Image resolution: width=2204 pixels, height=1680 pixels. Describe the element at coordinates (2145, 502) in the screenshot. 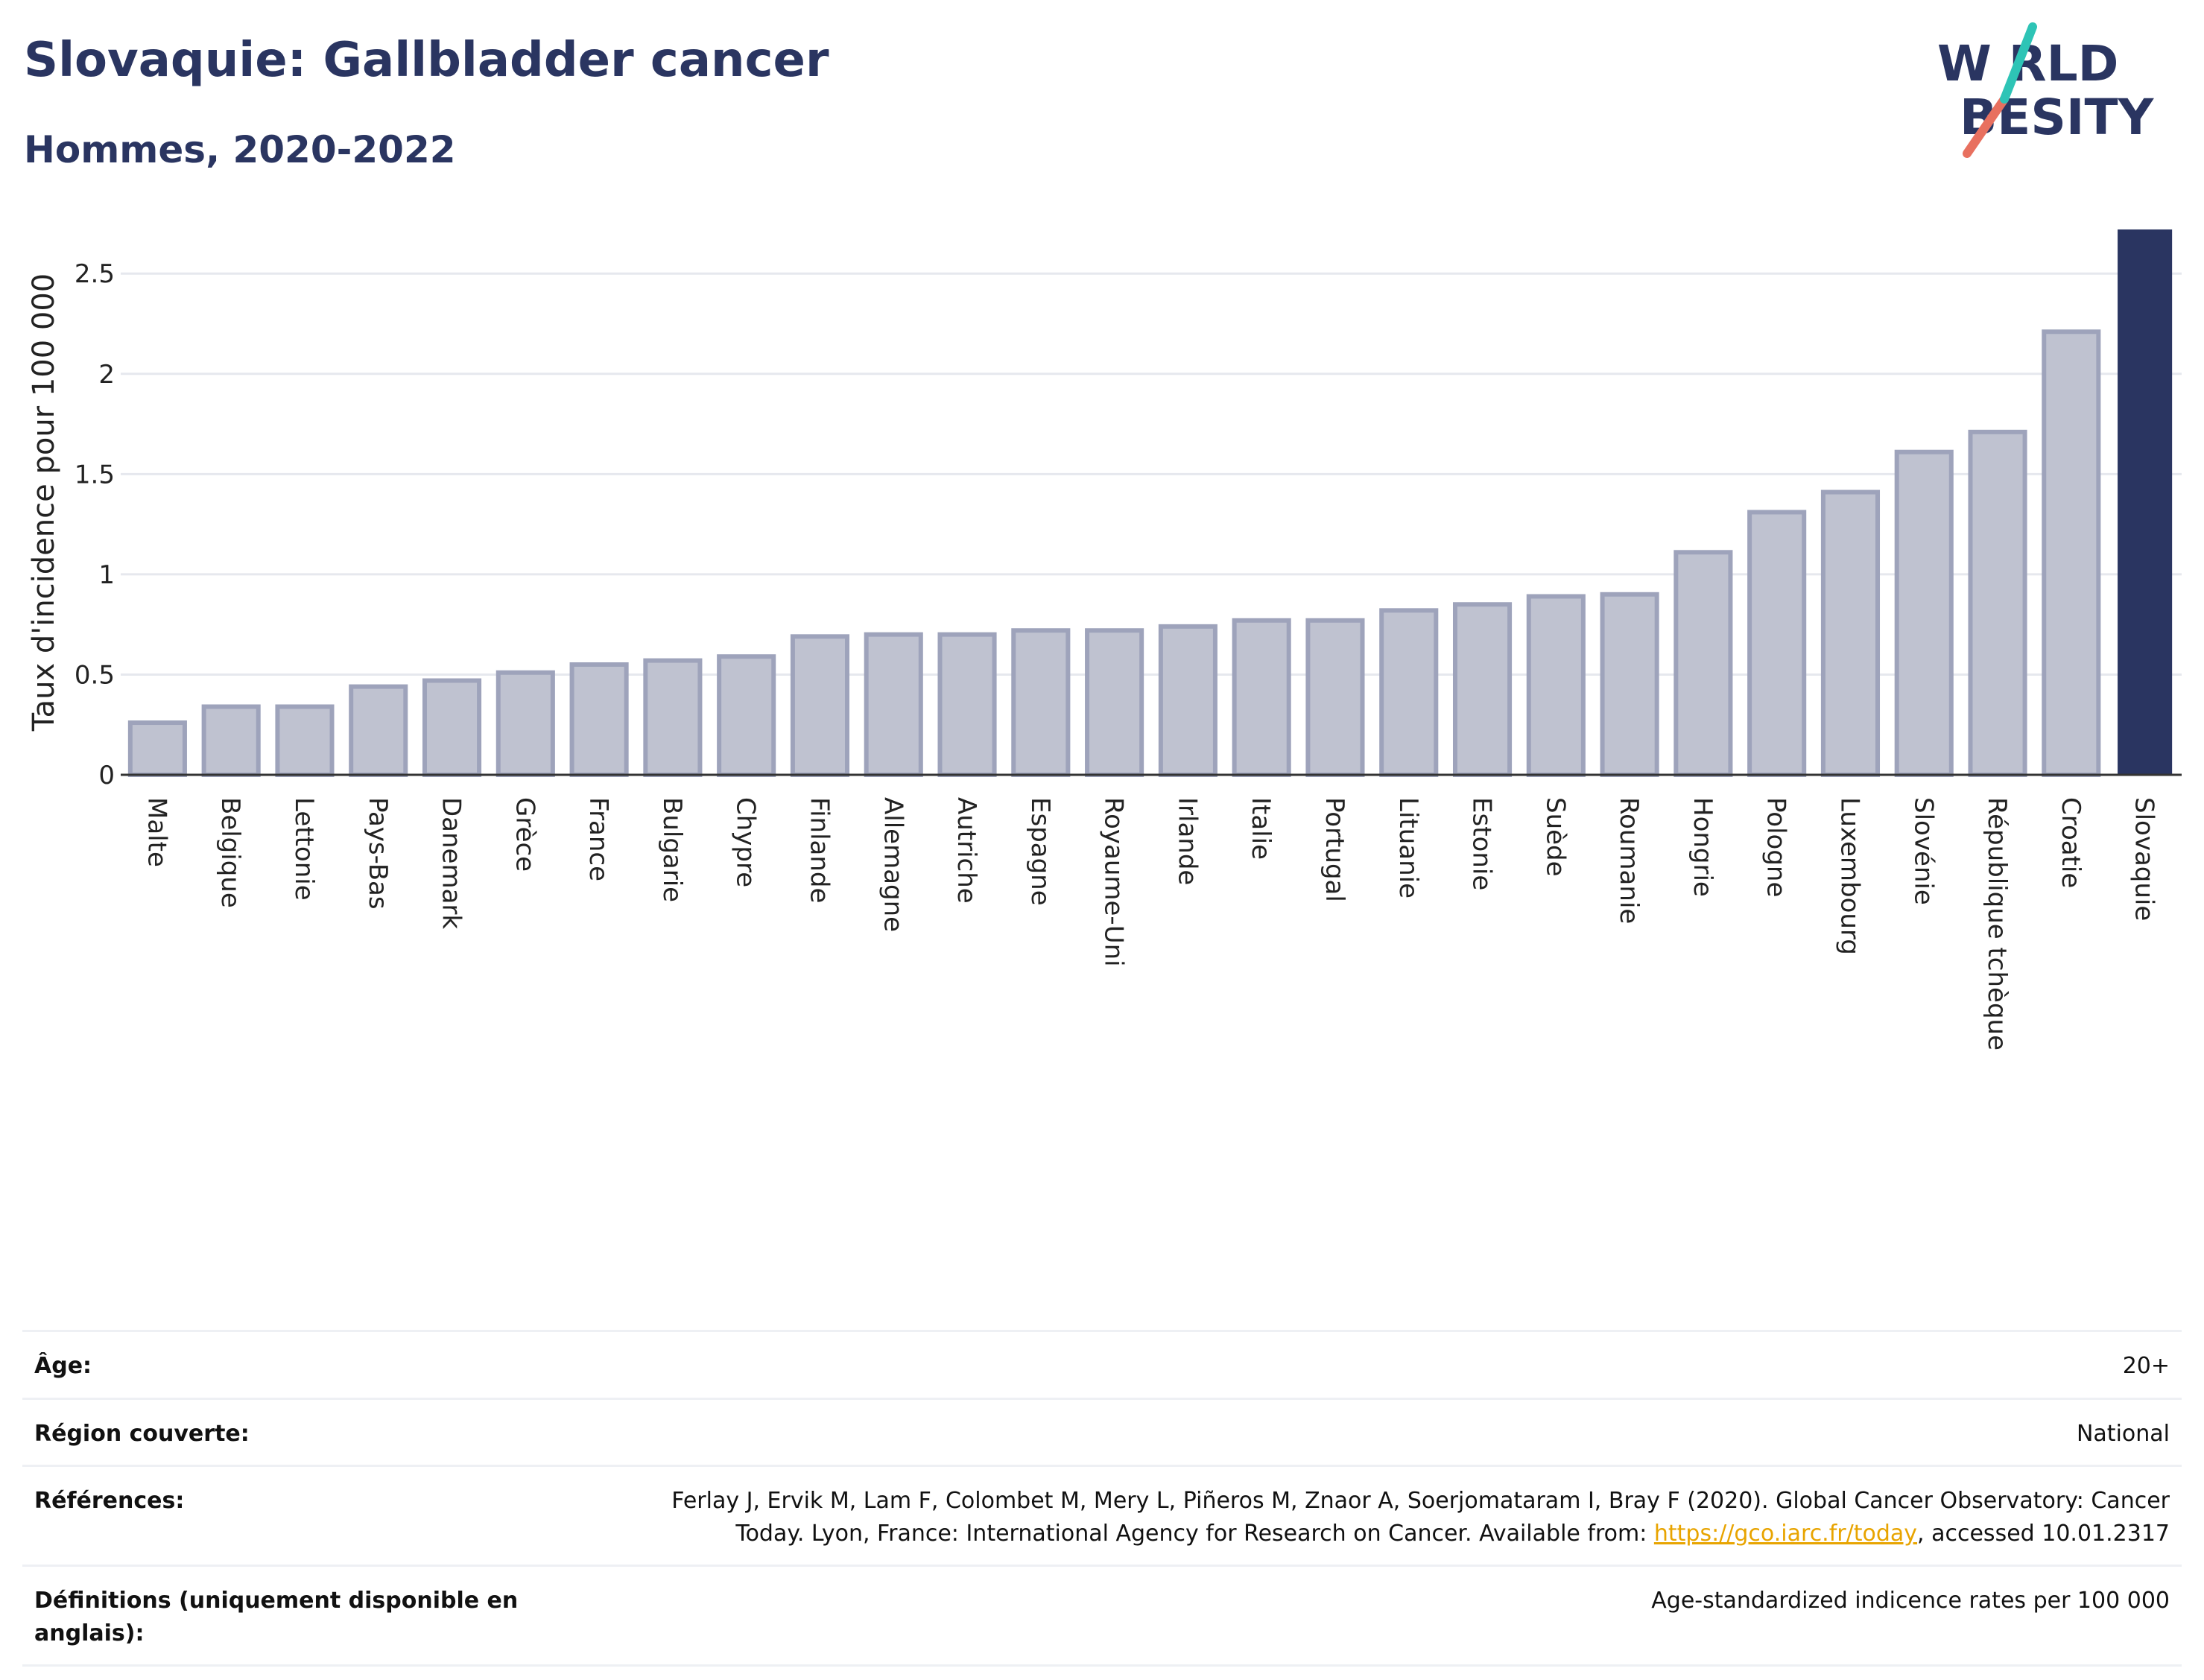

I see `bar-slovaquie` at that location.